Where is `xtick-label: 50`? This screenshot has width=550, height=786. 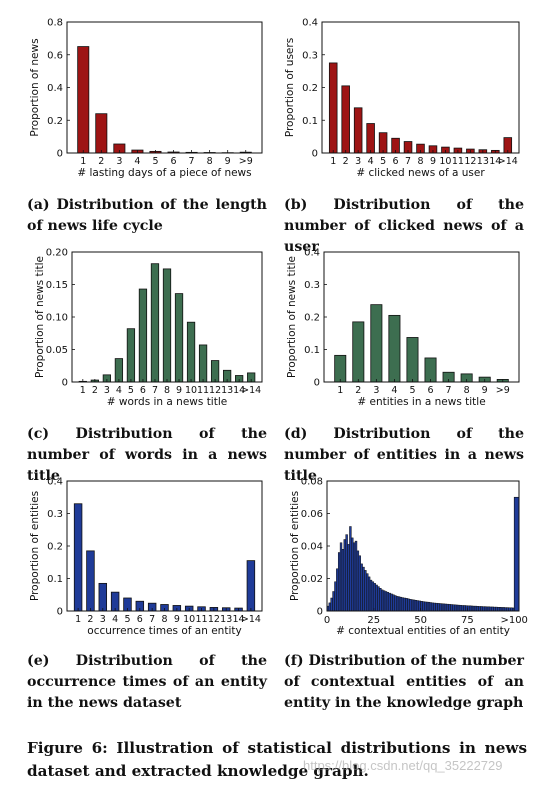 xtick-label: 50 is located at coordinates (420, 620).